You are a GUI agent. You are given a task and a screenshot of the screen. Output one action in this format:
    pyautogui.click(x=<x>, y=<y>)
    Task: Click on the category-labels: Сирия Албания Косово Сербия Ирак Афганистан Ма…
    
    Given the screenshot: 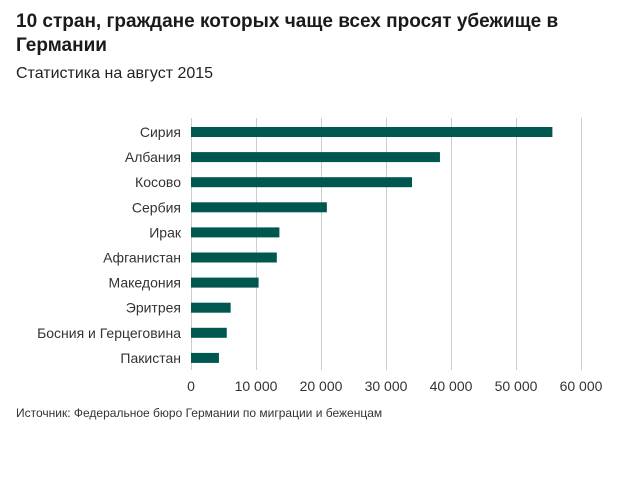 What is the action you would take?
    pyautogui.click(x=109, y=245)
    